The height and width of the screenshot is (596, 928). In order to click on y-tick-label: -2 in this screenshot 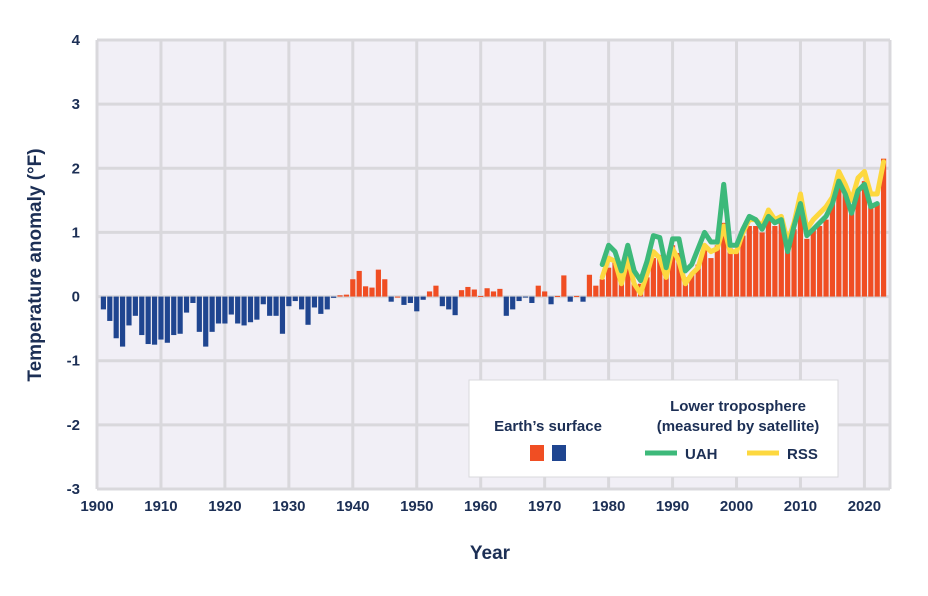, I will do `click(73, 425)`.